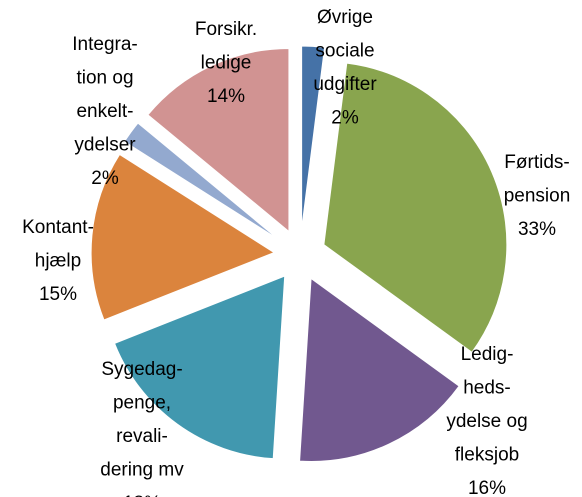  I want to click on label-line: Kontant-, so click(58, 227).